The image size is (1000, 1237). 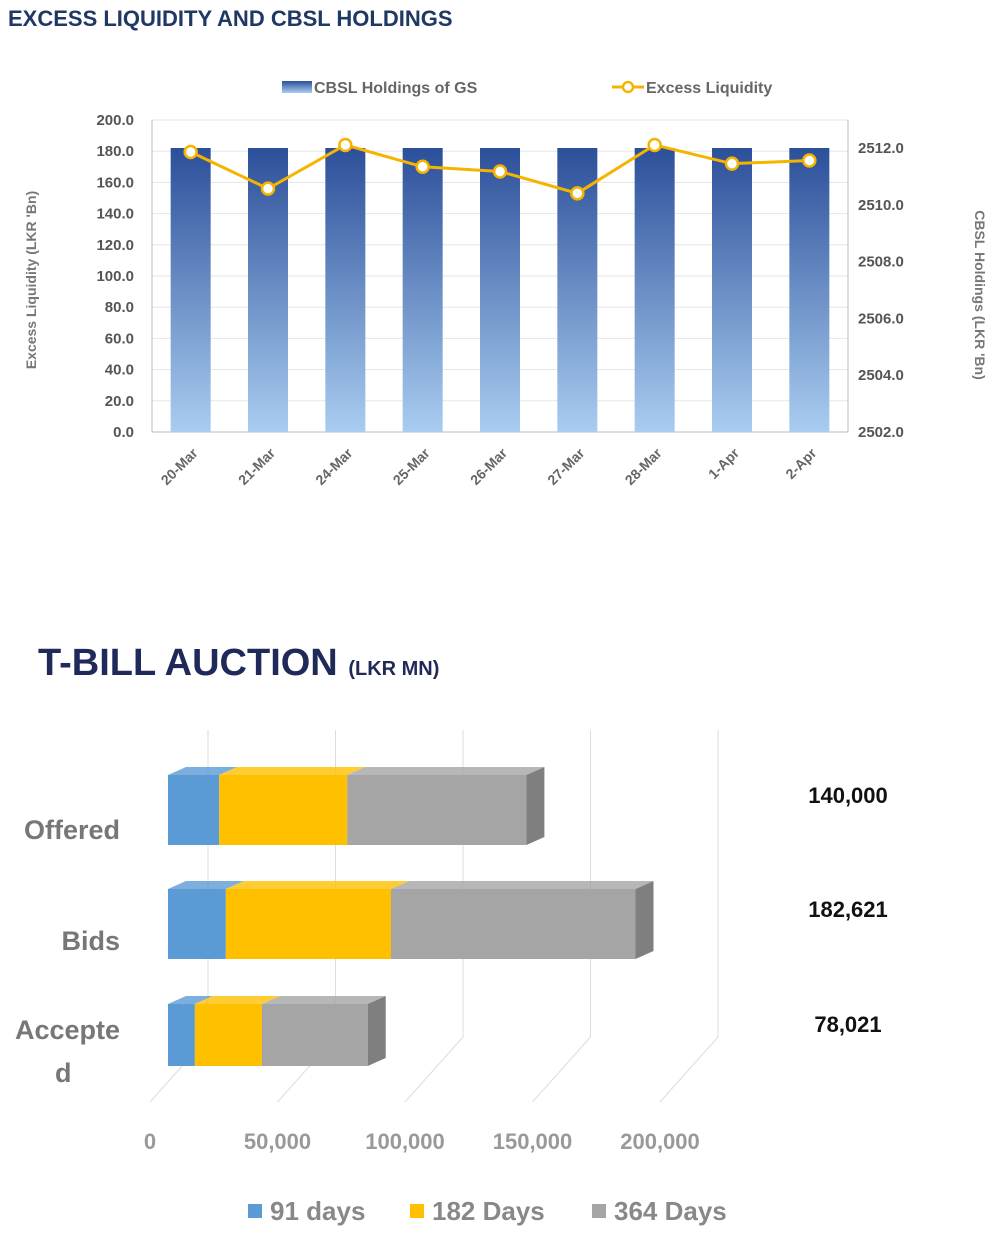 I want to click on y-tick-label: 140.0, so click(x=115, y=214).